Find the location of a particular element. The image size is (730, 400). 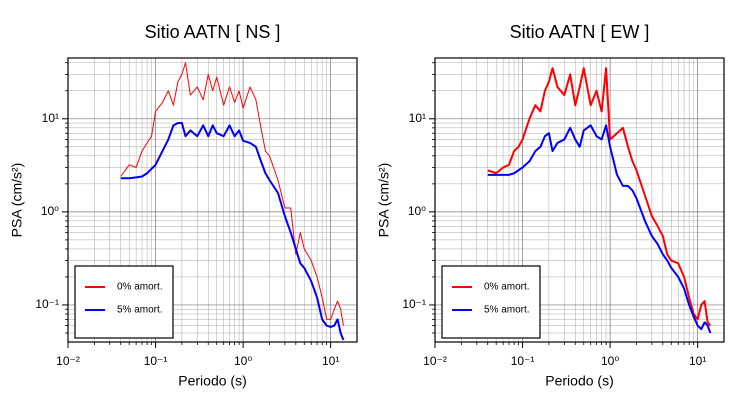

chart-title: Sitio AATN [ EW ] is located at coordinates (580, 32).